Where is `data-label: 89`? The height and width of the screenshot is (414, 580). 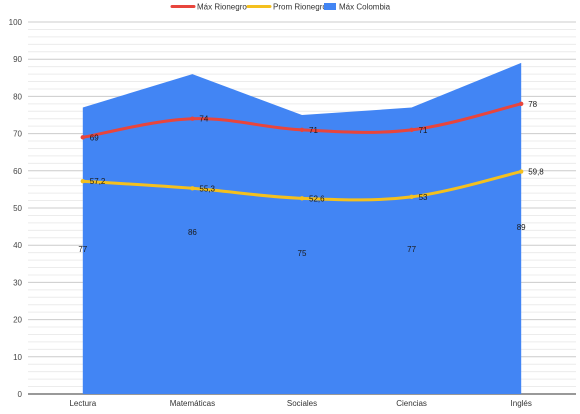 data-label: 89 is located at coordinates (521, 227).